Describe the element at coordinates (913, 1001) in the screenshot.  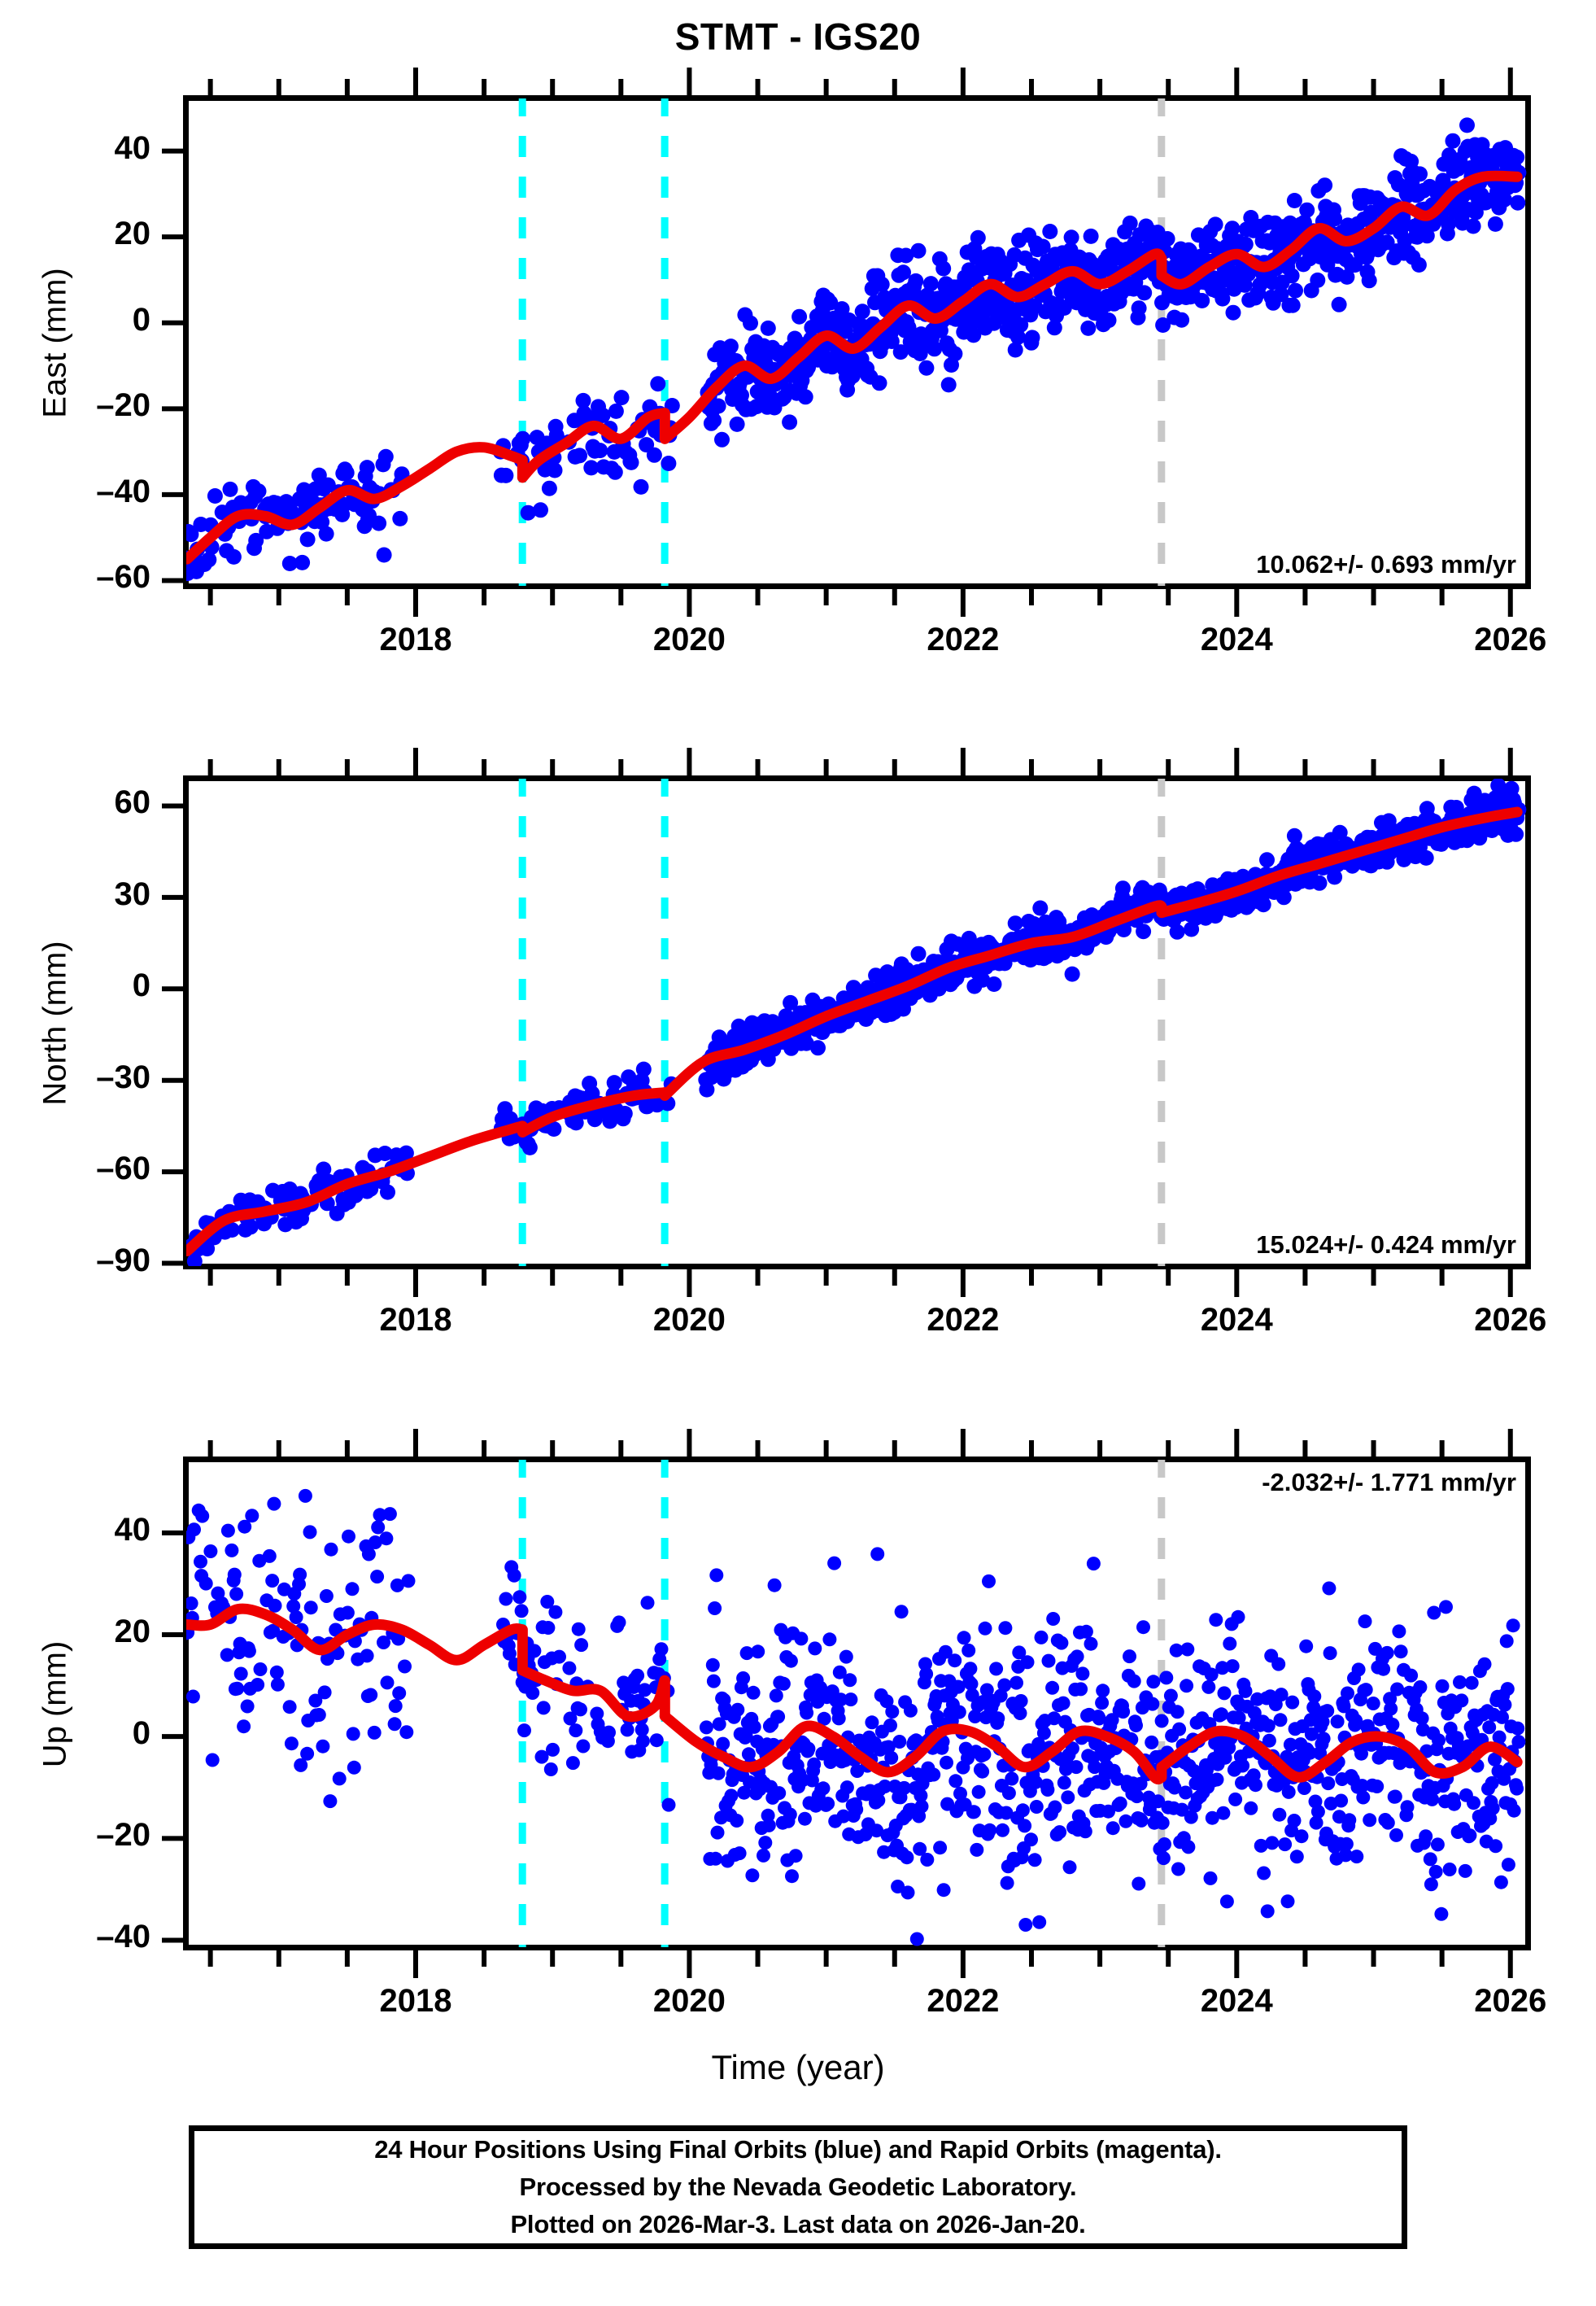
I see `trend-line` at that location.